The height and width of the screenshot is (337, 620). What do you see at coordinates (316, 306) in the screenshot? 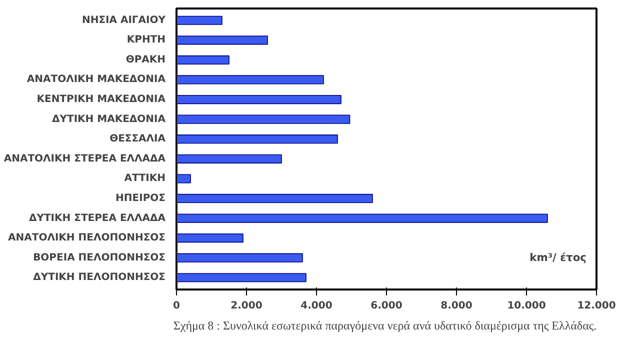
I see `x-tick-label: 4.000` at bounding box center [316, 306].